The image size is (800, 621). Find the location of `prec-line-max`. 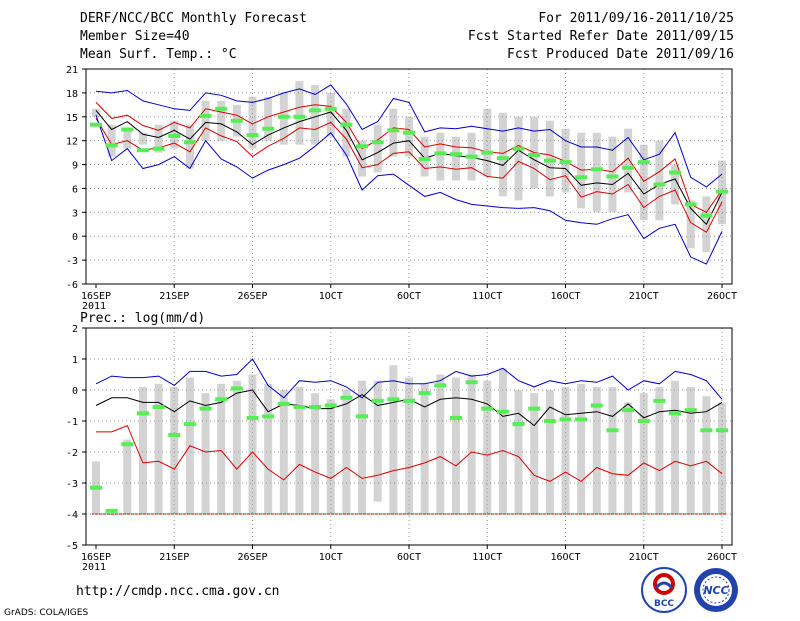

prec-line-max is located at coordinates (409, 379).